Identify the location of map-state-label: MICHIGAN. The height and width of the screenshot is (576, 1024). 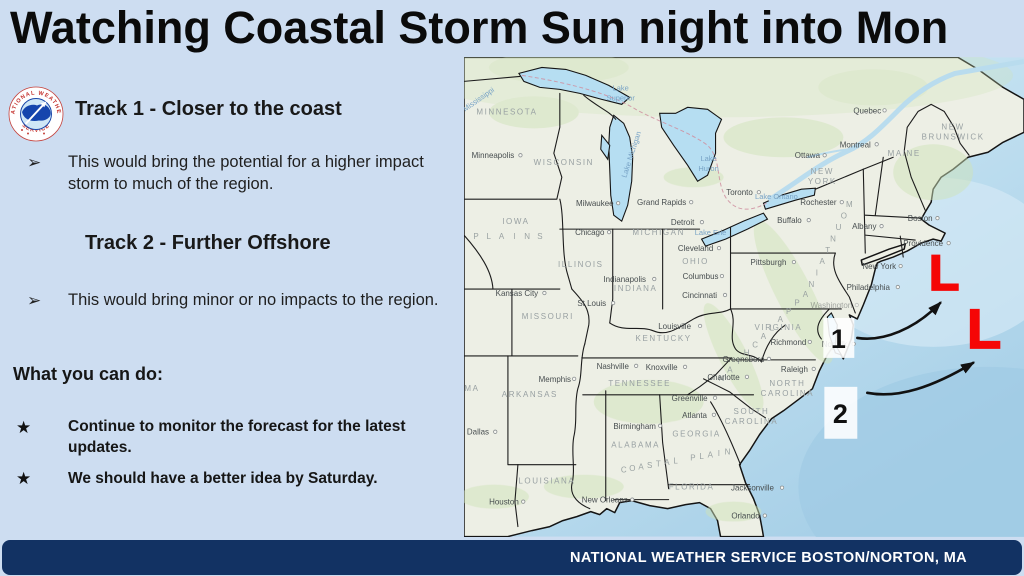
(658, 232).